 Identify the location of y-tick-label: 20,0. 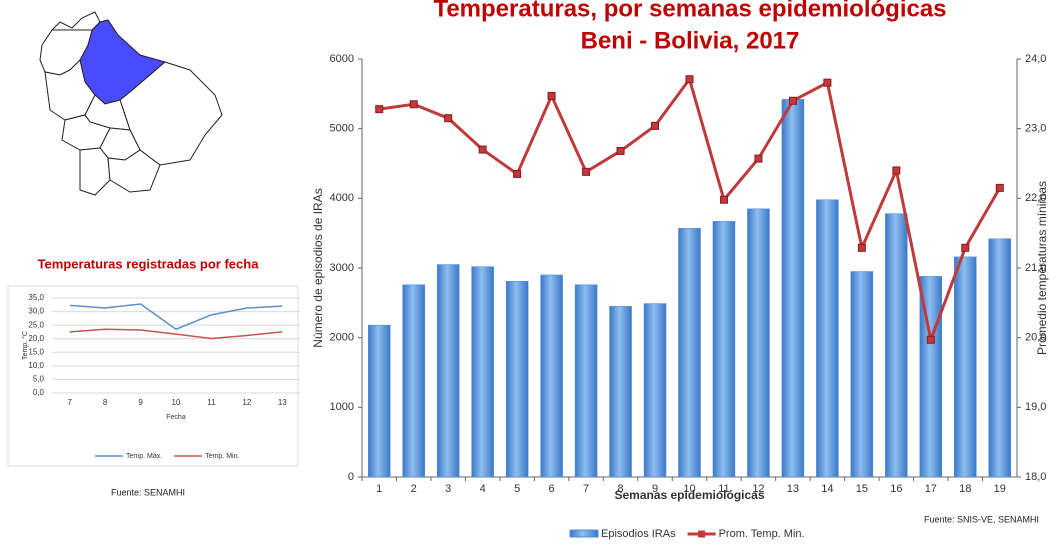
(36, 338).